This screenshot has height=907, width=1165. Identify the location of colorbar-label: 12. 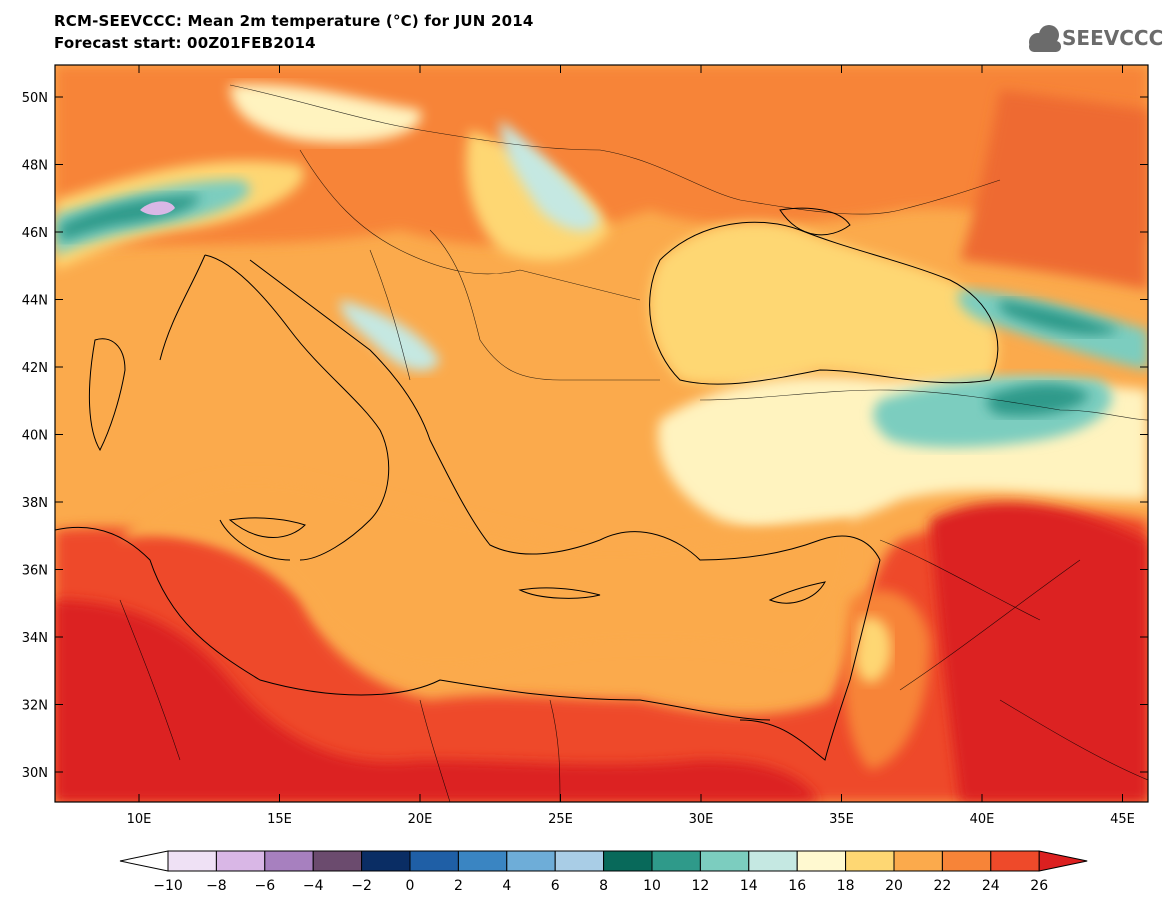
(700, 886).